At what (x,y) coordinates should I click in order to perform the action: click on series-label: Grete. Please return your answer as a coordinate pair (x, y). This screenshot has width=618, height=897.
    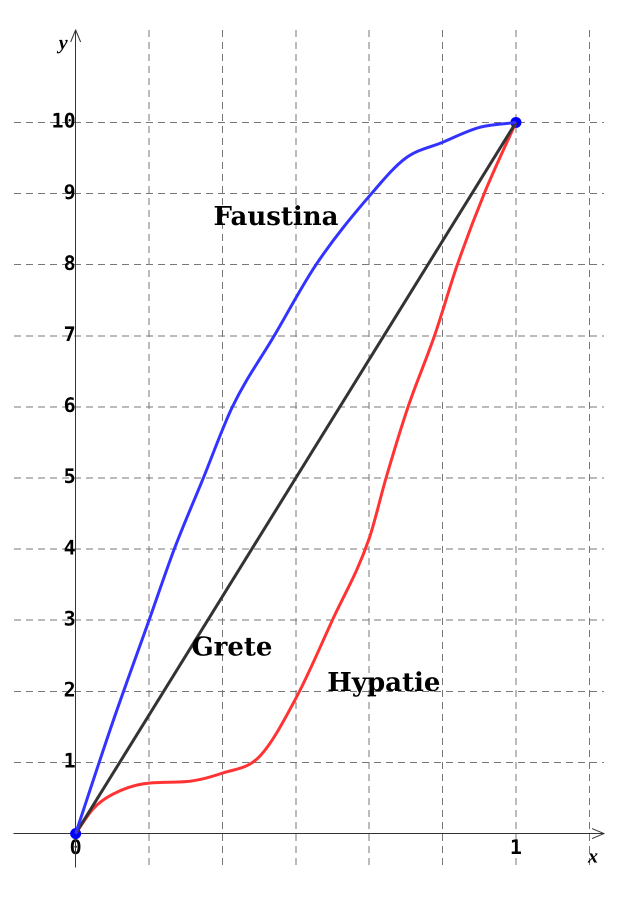
    Looking at the image, I should click on (231, 647).